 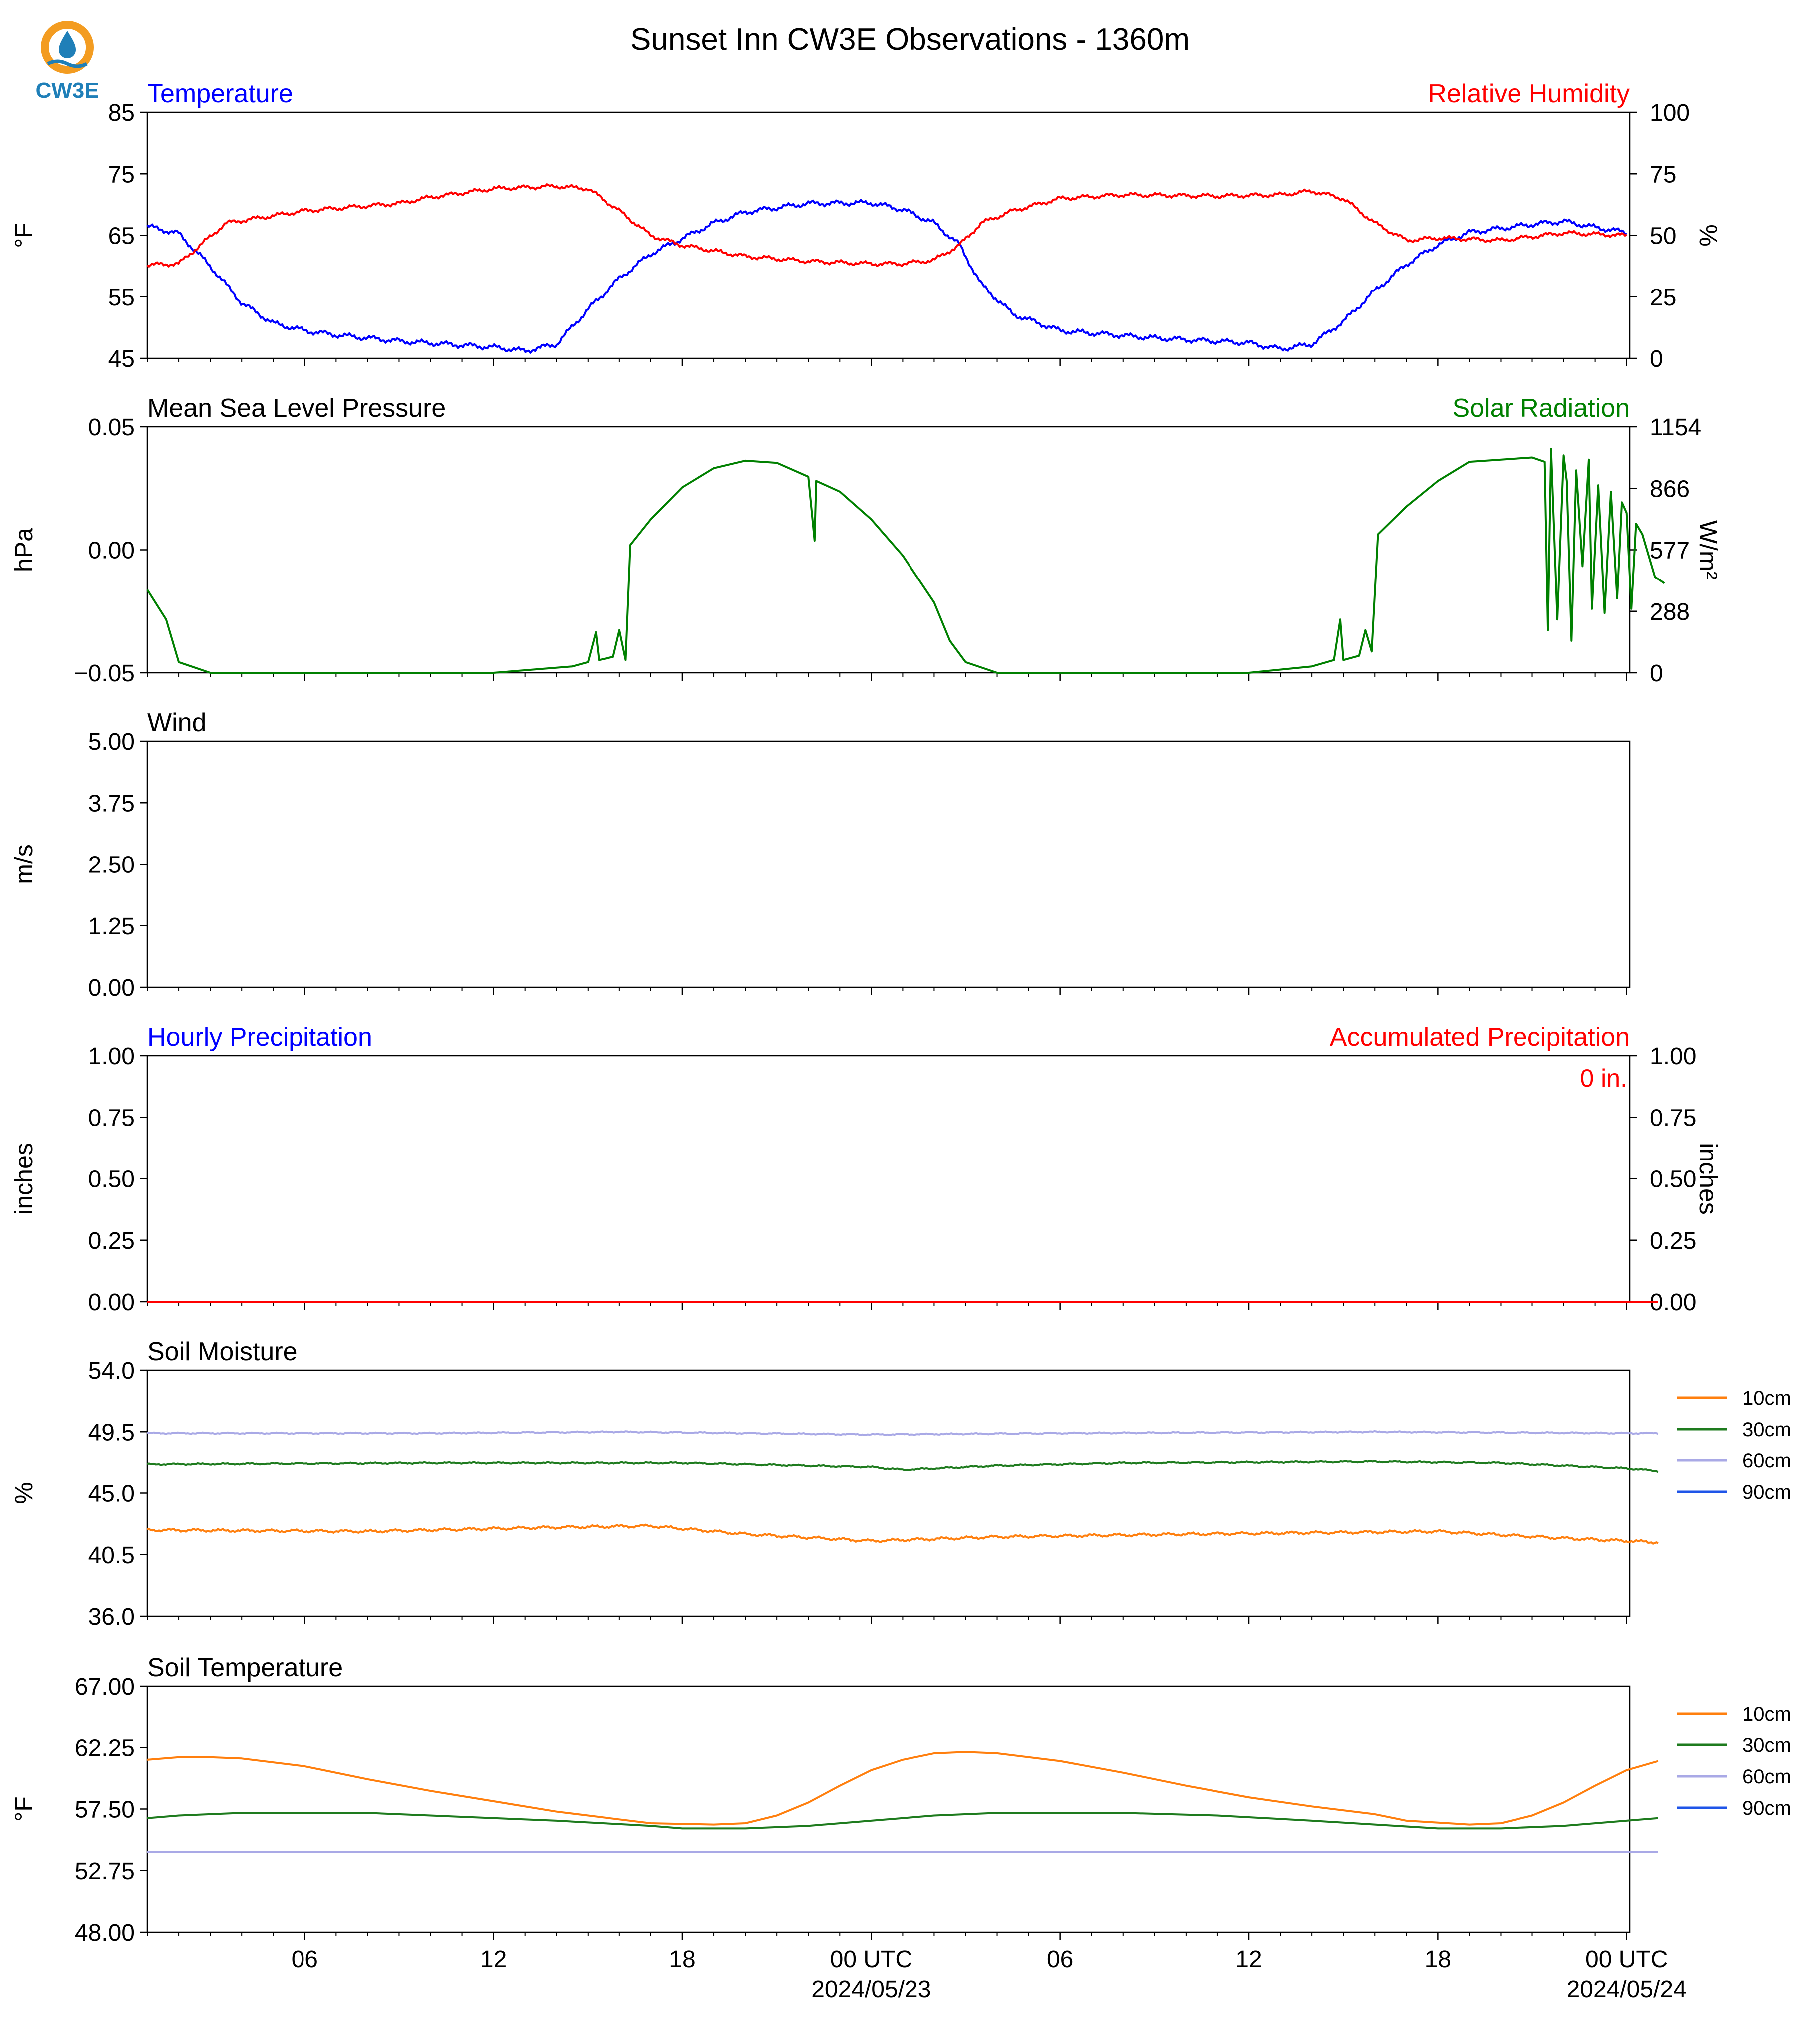 I want to click on y-tick-label: 85, so click(x=121, y=113).